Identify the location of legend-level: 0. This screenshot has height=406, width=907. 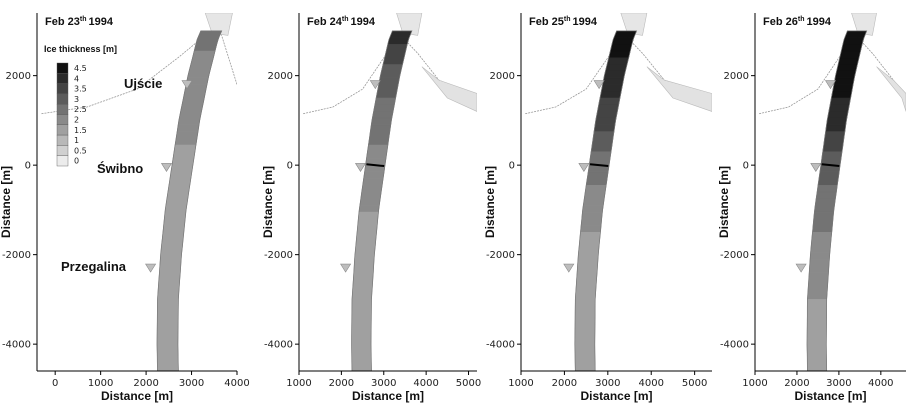
(76, 161).